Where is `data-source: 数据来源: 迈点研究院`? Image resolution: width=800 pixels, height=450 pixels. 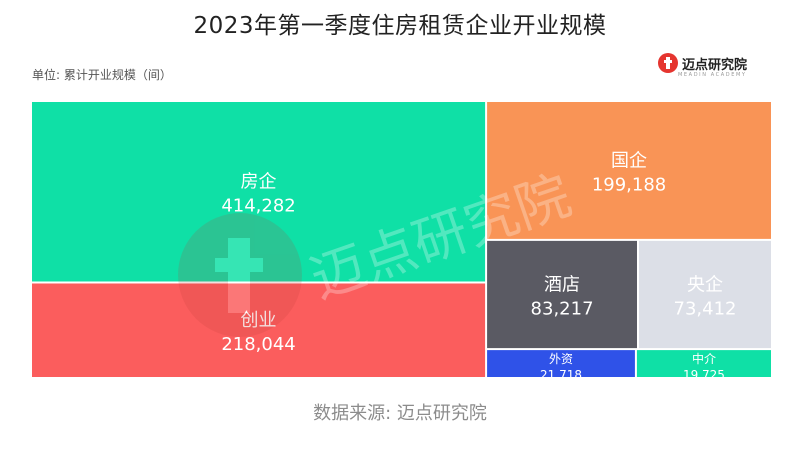
data-source: 数据来源: 迈点研究院 is located at coordinates (400, 413).